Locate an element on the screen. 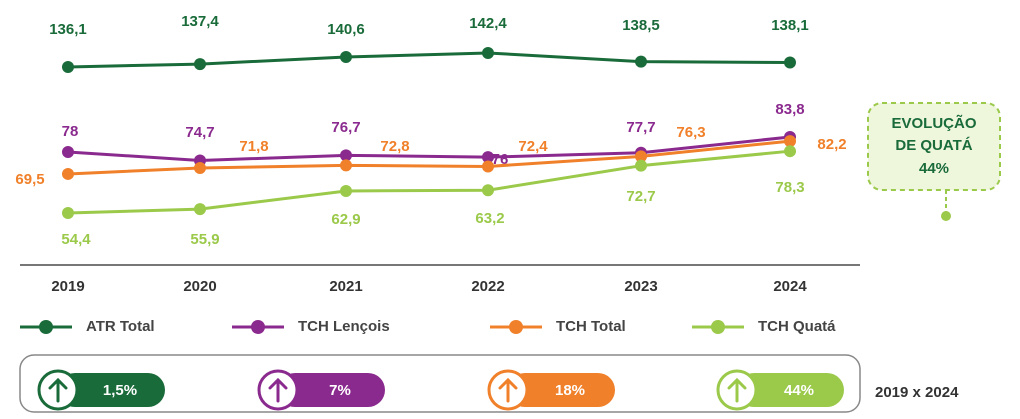 The image size is (1020, 419). callout-box is located at coordinates (934, 146).